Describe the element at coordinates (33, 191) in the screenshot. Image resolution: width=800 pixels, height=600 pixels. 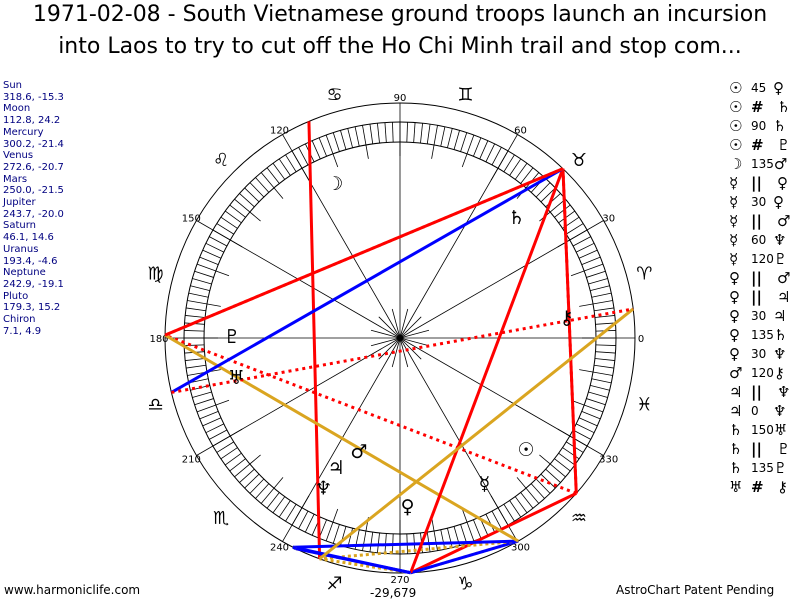
I see `planet-coords: 250.0, -21.5` at that location.